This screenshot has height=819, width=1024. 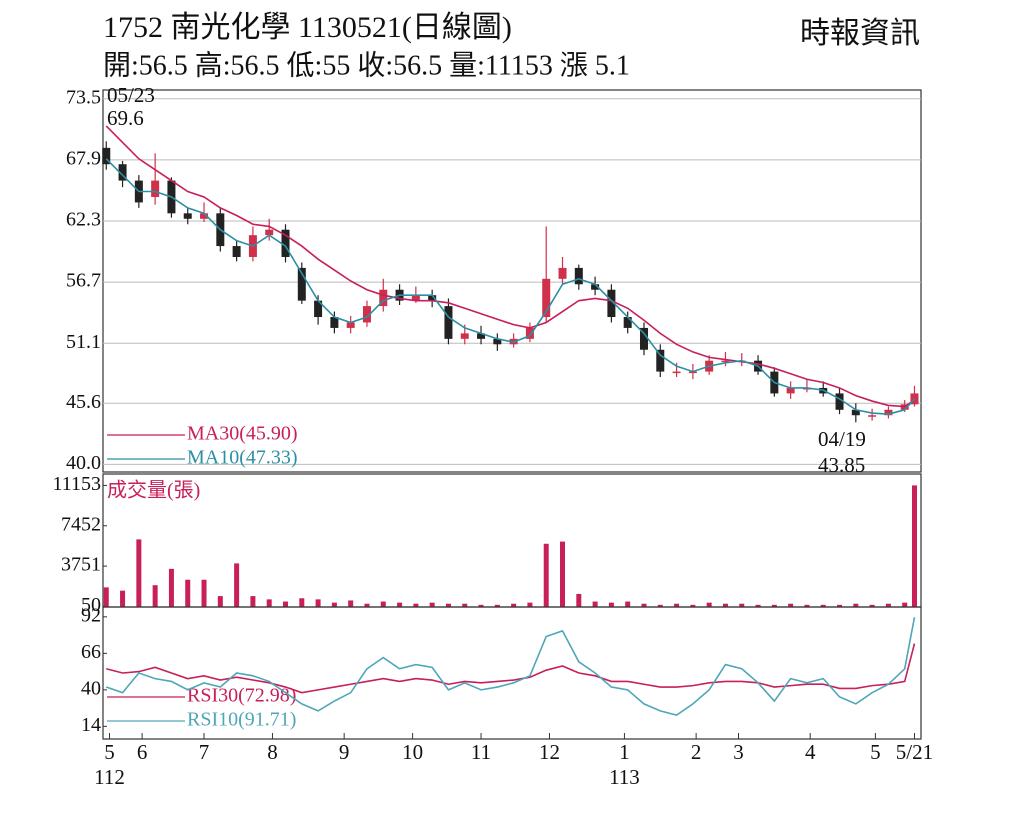 What do you see at coordinates (624, 752) in the screenshot?
I see `x-tick-label: 1` at bounding box center [624, 752].